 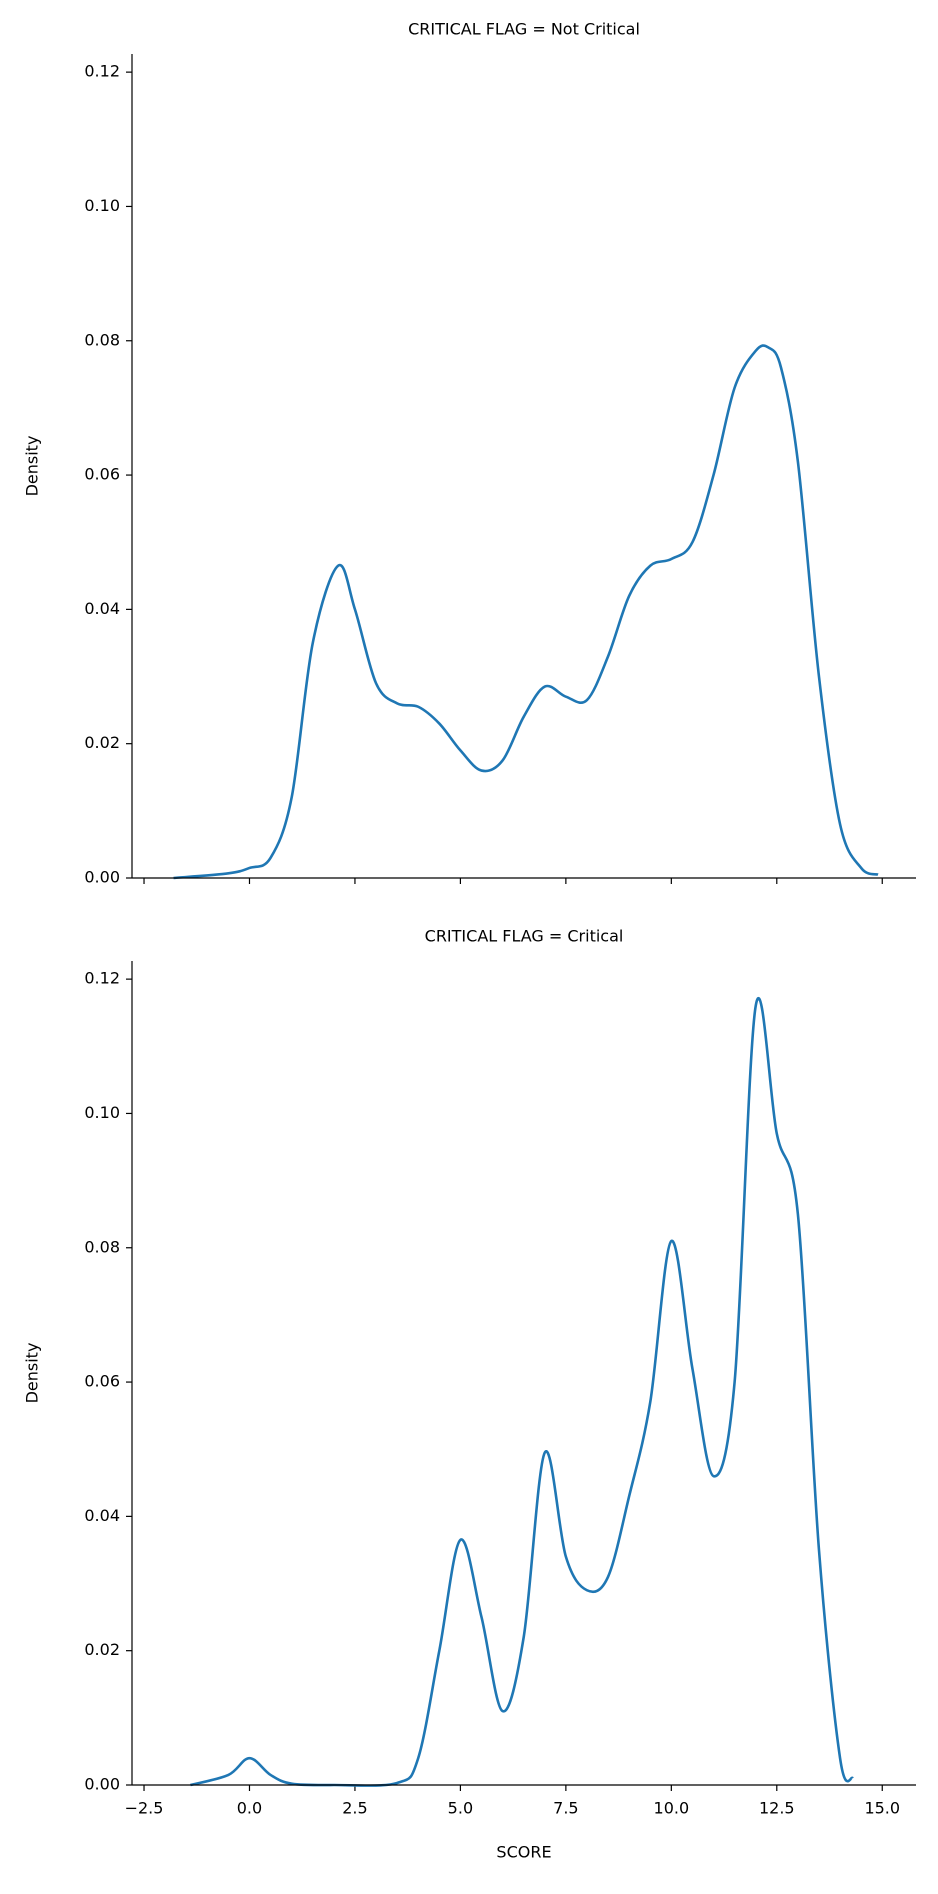 I want to click on x-tick-label: 2.5, so click(x=354, y=1808).